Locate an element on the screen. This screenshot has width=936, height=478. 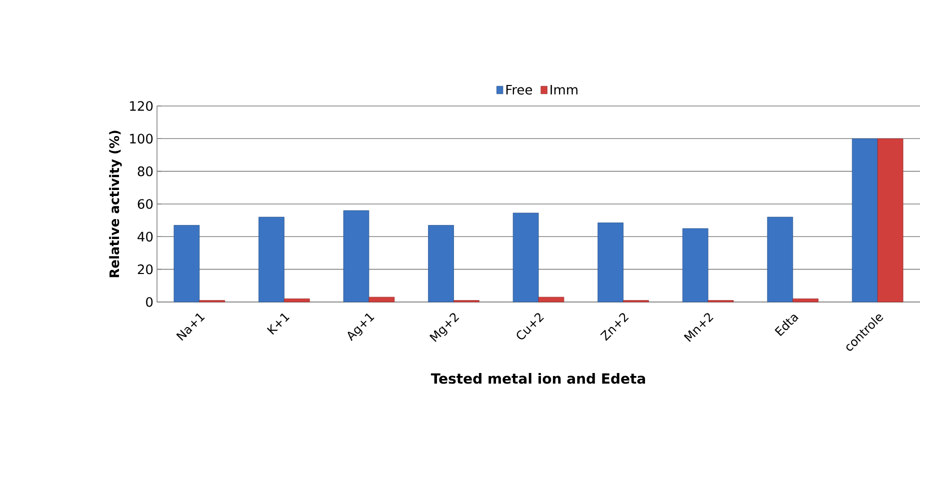
y-tick-label: 80 is located at coordinates (145, 171).